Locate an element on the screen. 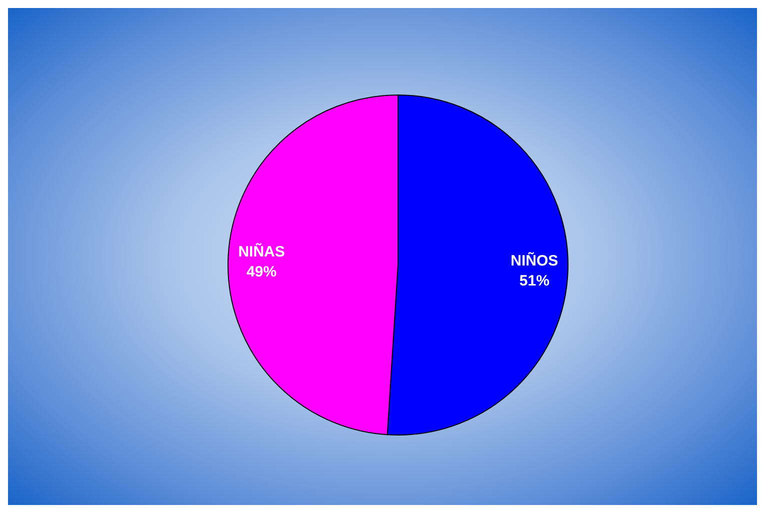 The image size is (765, 510). data-label: 51% is located at coordinates (534, 281).